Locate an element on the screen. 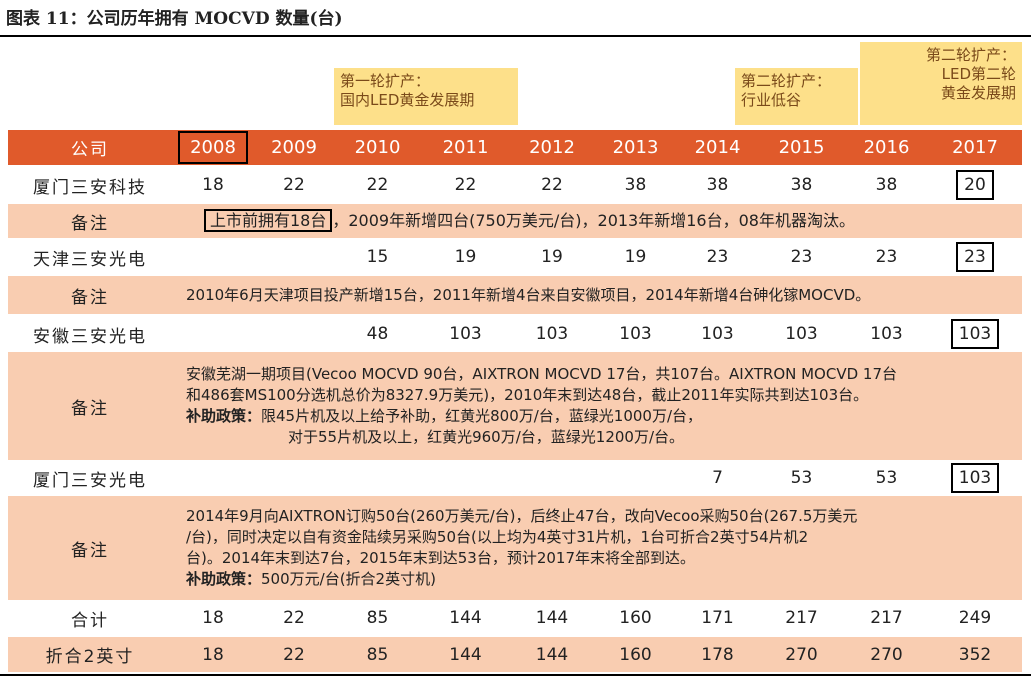  value: 171 is located at coordinates (717, 618).